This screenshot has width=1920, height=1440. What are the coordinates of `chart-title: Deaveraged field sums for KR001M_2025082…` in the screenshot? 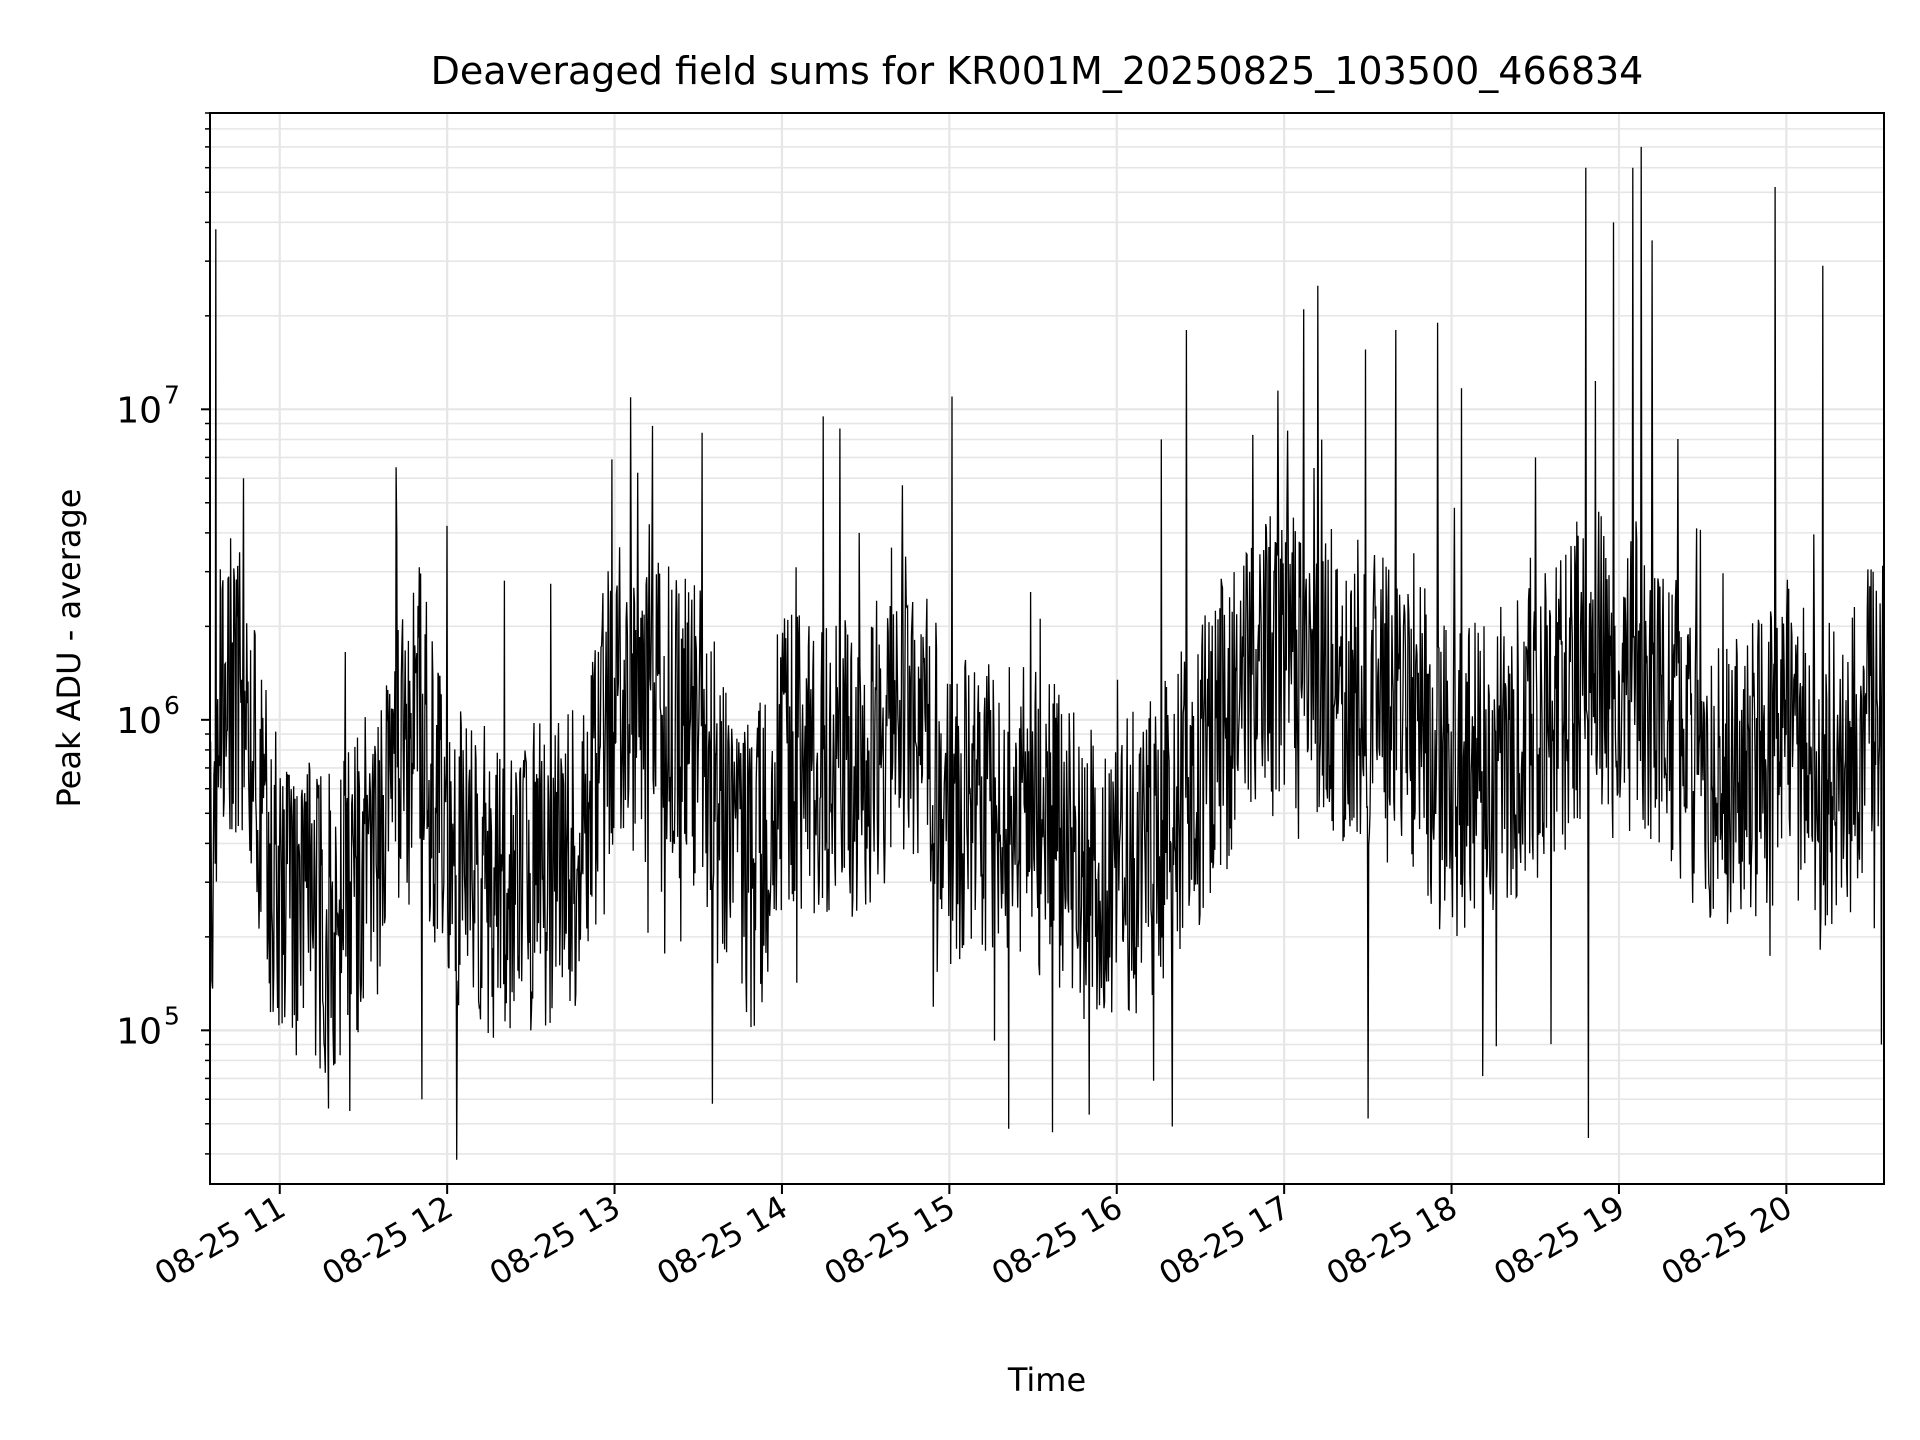 It's located at (1037, 71).